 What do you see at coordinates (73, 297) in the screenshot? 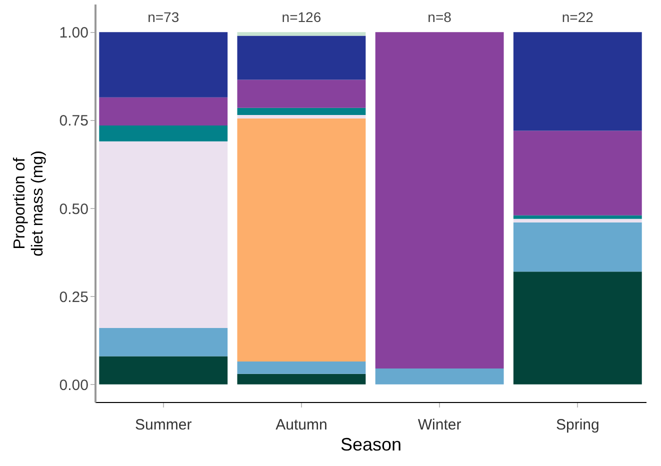
I see `y-tick-label: 0.25` at bounding box center [73, 297].